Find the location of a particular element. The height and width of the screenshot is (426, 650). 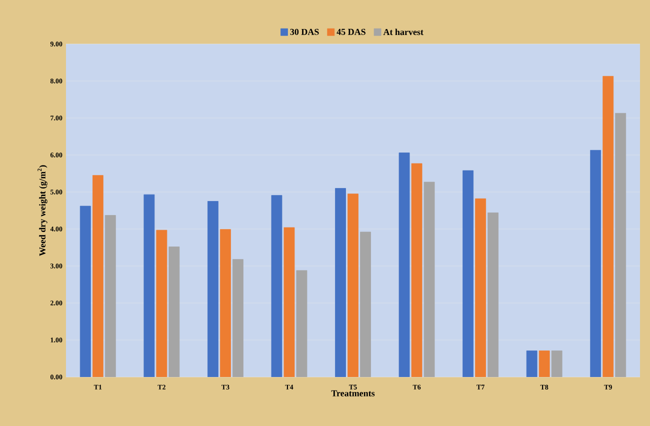

y-axis-title: Weed dry weight (g/m$^{2}$) is located at coordinates (43, 210).